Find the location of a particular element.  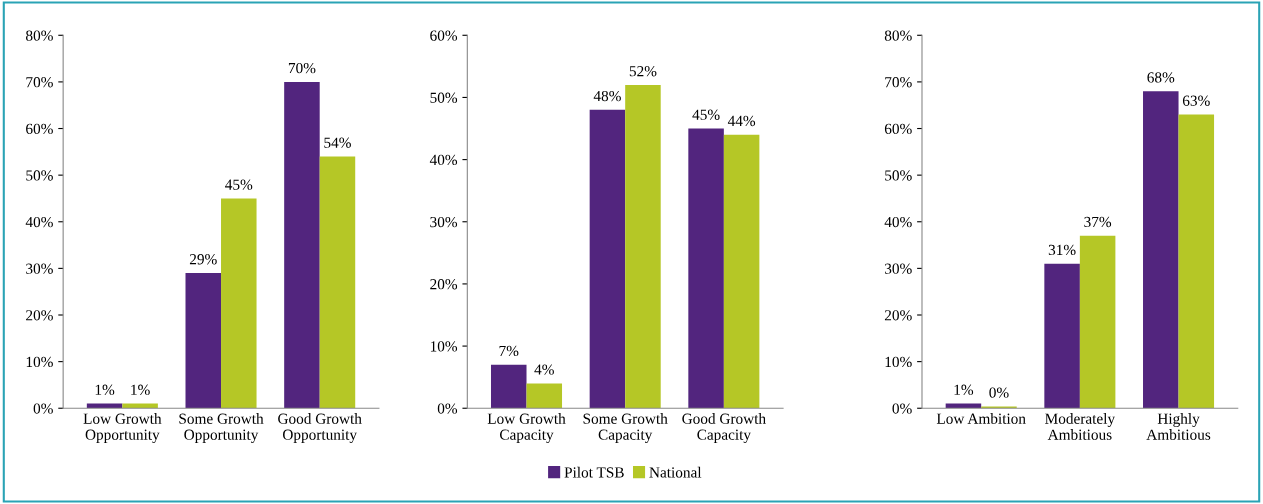

legend-label: Pilot TSB is located at coordinates (594, 472).